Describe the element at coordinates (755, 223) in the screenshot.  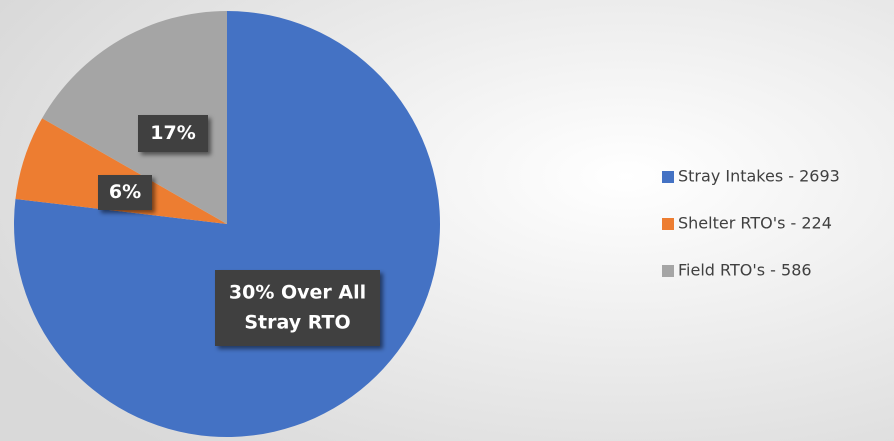
I see `legend-label: Shelter RTO's - 224` at that location.